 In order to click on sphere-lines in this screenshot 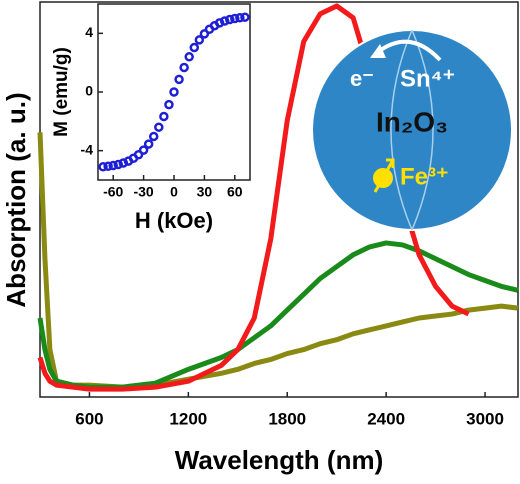, I will do `click(412, 130)`.